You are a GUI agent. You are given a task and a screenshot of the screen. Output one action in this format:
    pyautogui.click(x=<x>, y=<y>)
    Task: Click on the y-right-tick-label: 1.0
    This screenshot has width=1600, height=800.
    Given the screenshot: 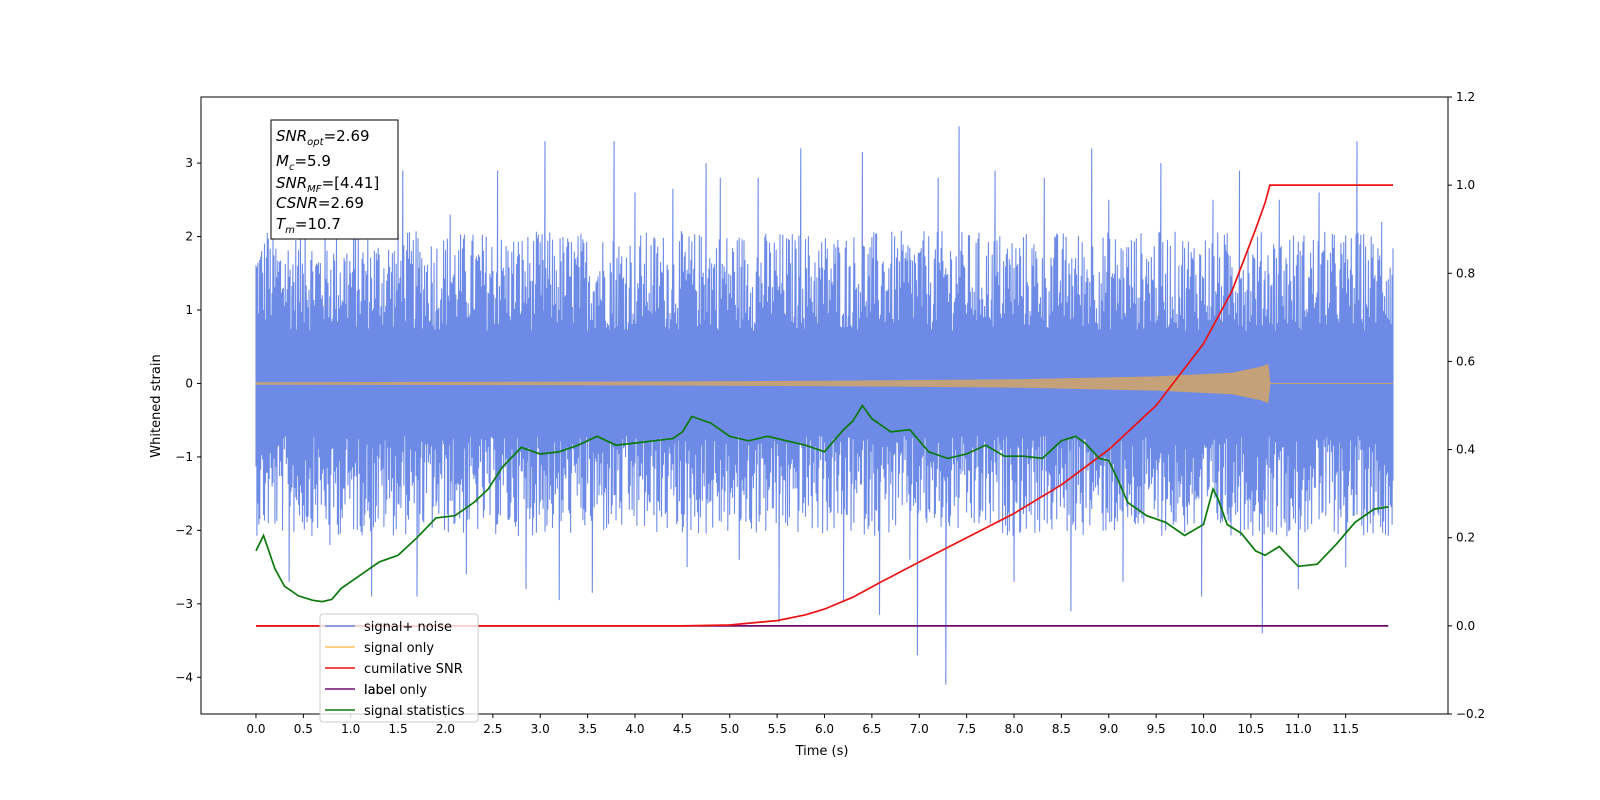 What is the action you would take?
    pyautogui.click(x=1465, y=185)
    